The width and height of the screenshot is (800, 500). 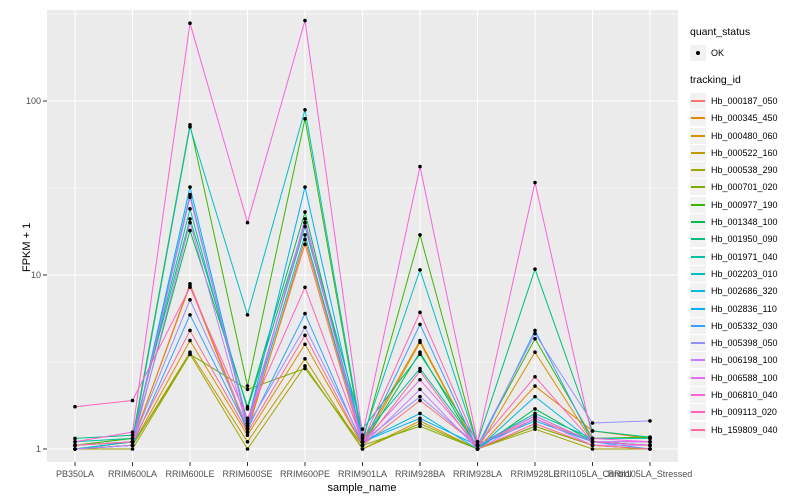 I want to click on legend-item-label: Hb_005398_050, so click(x=744, y=343).